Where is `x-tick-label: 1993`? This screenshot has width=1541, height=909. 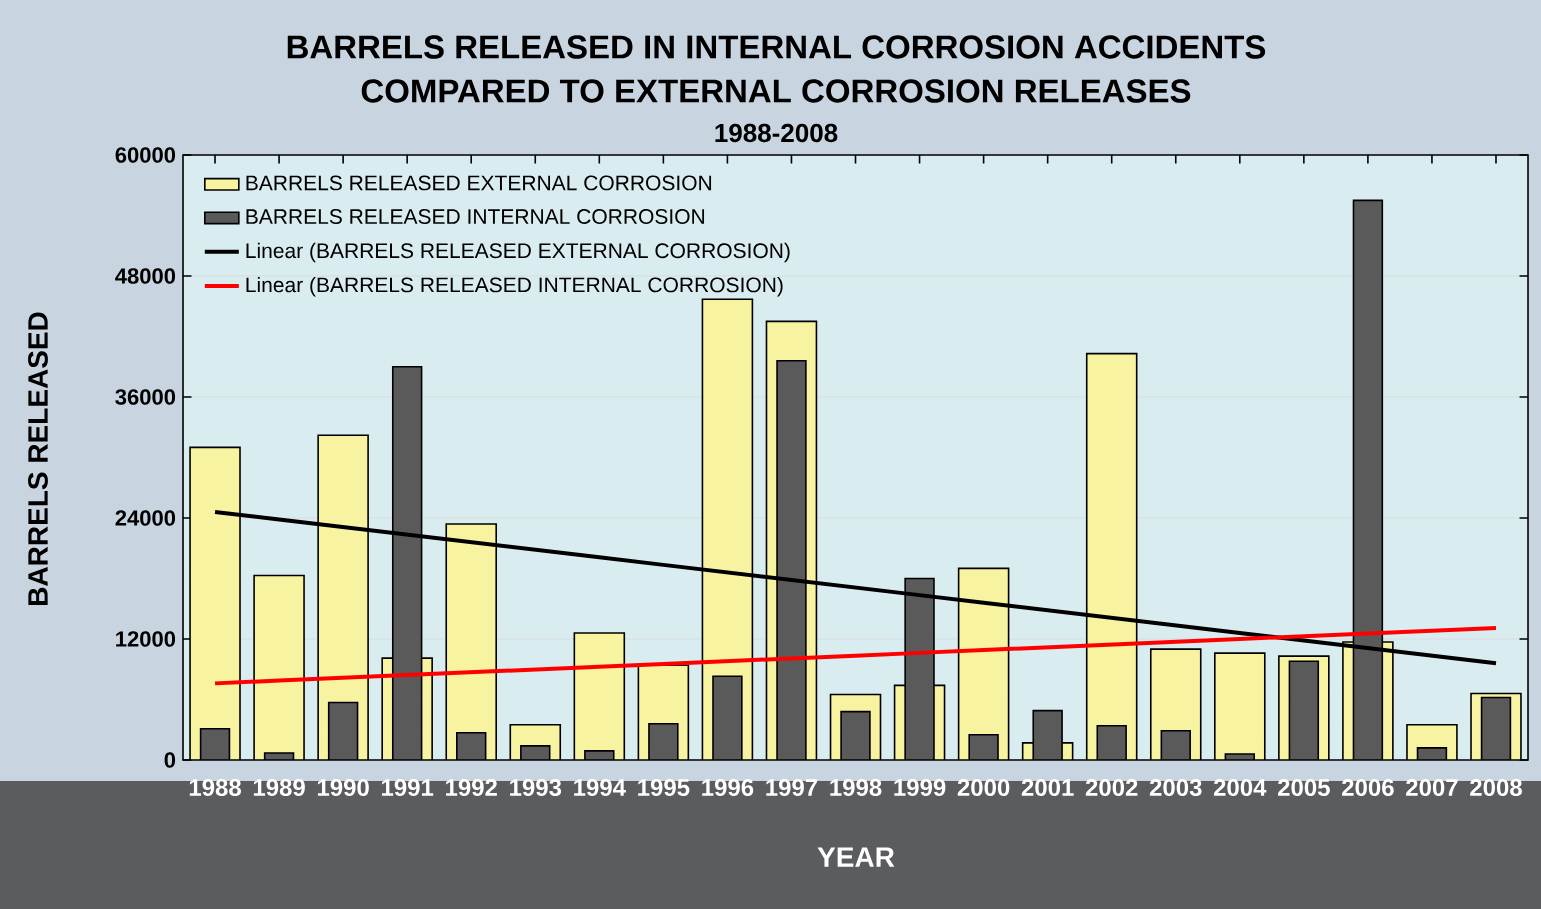
x-tick-label: 1993 is located at coordinates (536, 788).